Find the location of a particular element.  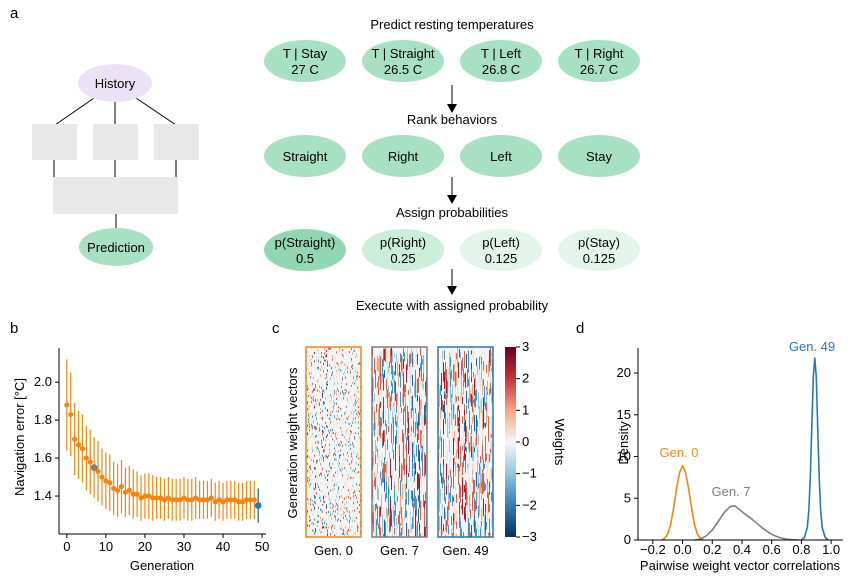

behavior-node-shape is located at coordinates (403, 250).